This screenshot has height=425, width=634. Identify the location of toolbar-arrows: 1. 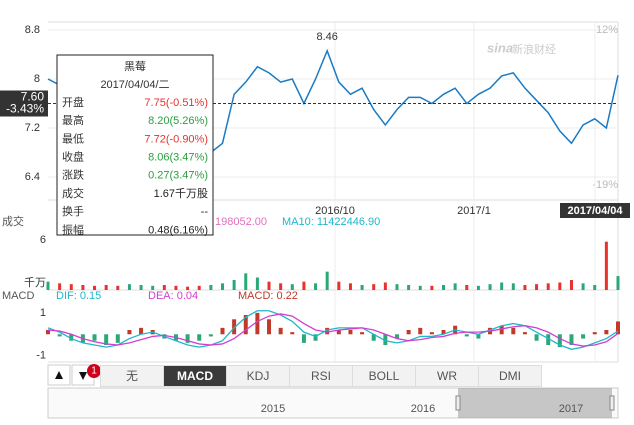
(74, 375).